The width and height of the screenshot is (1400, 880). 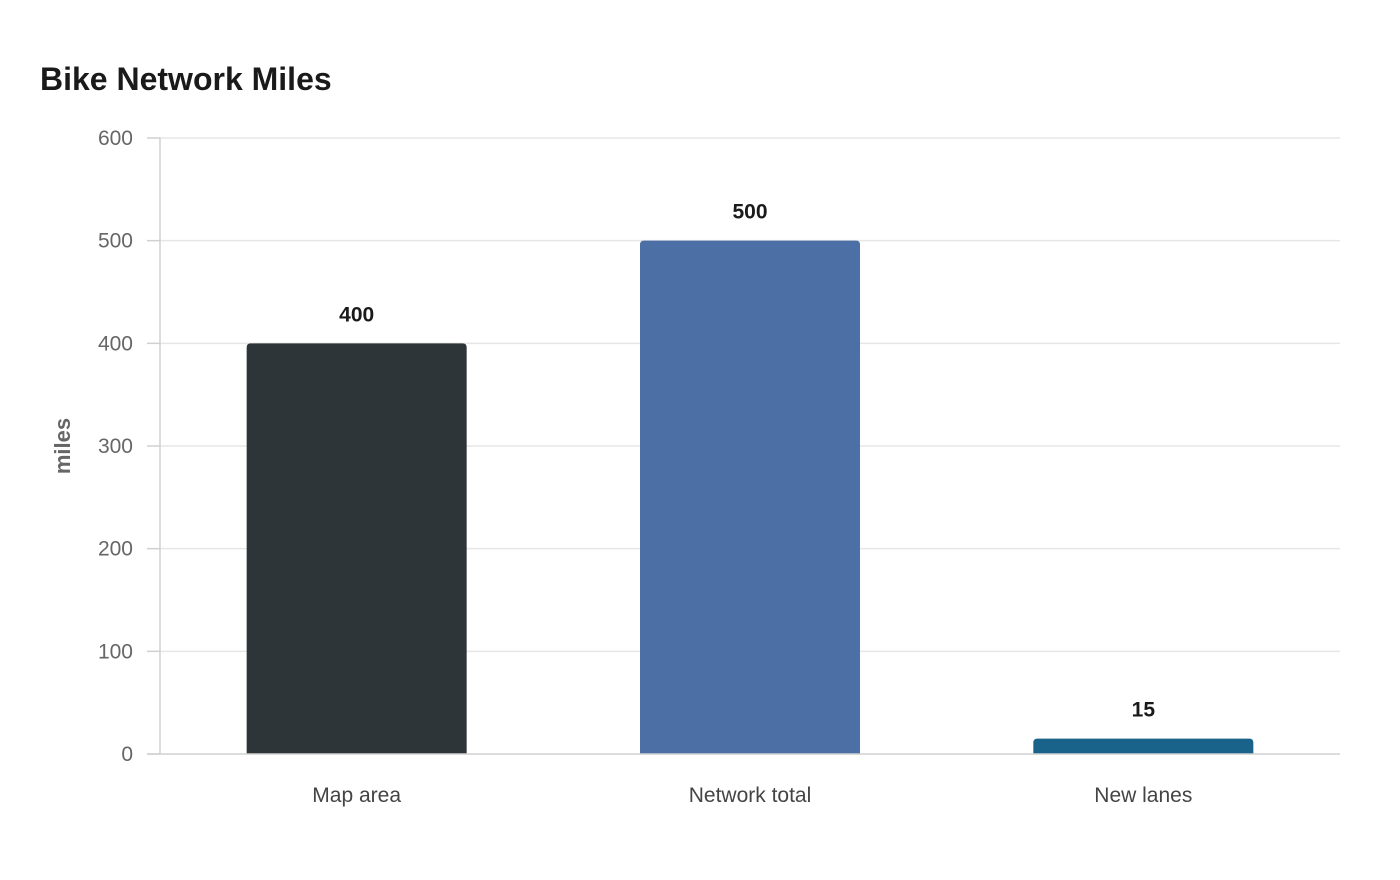 I want to click on y-axis-ticks: 0 100 200 300 400 500 600, so click(x=129, y=446).